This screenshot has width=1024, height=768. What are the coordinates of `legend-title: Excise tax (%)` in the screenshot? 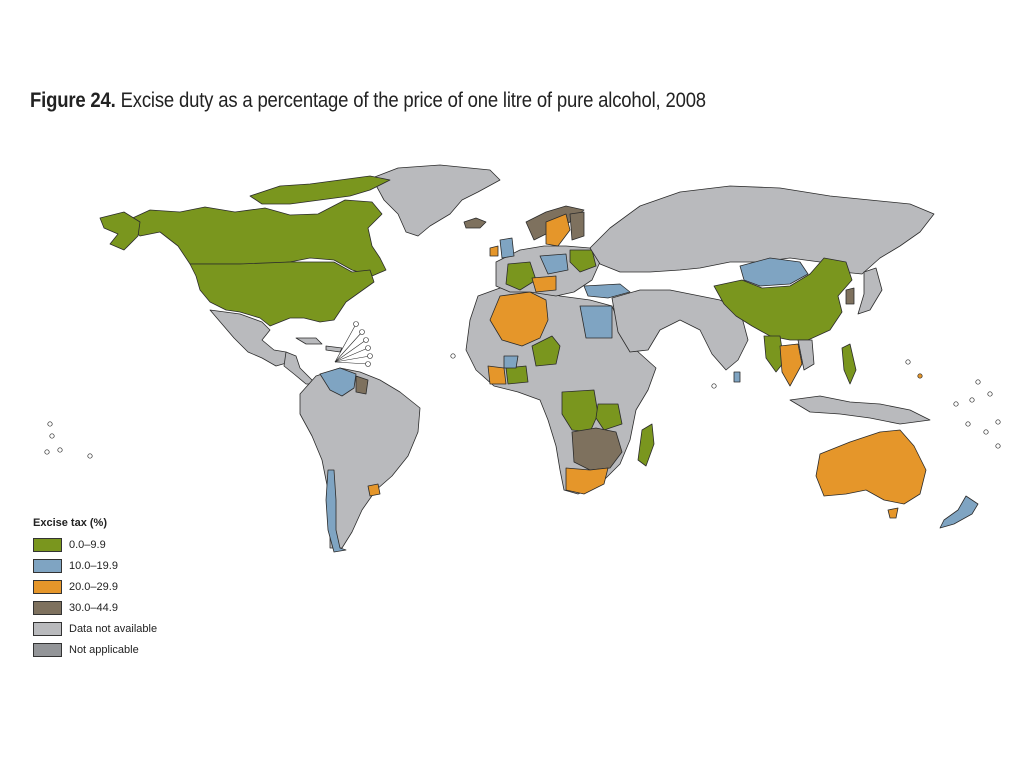 It's located at (70, 523).